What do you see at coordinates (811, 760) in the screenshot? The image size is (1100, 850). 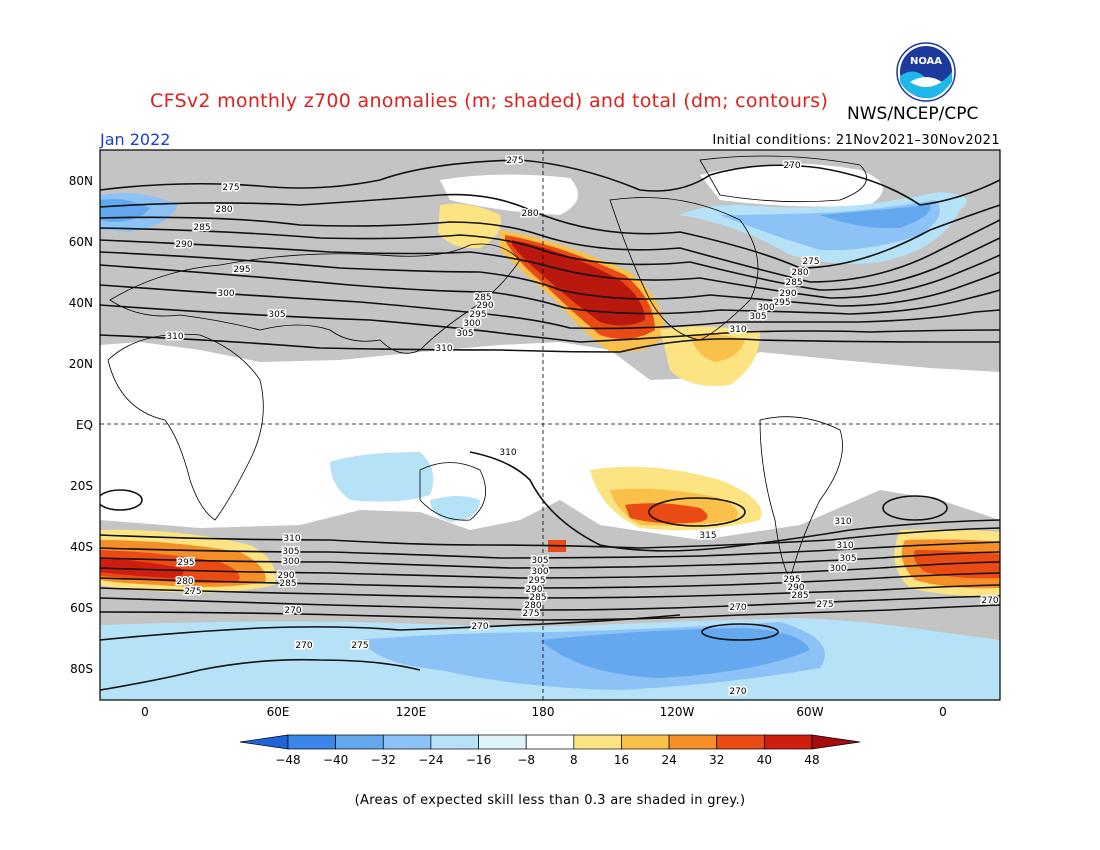 I see `colorbar-label: 48` at bounding box center [811, 760].